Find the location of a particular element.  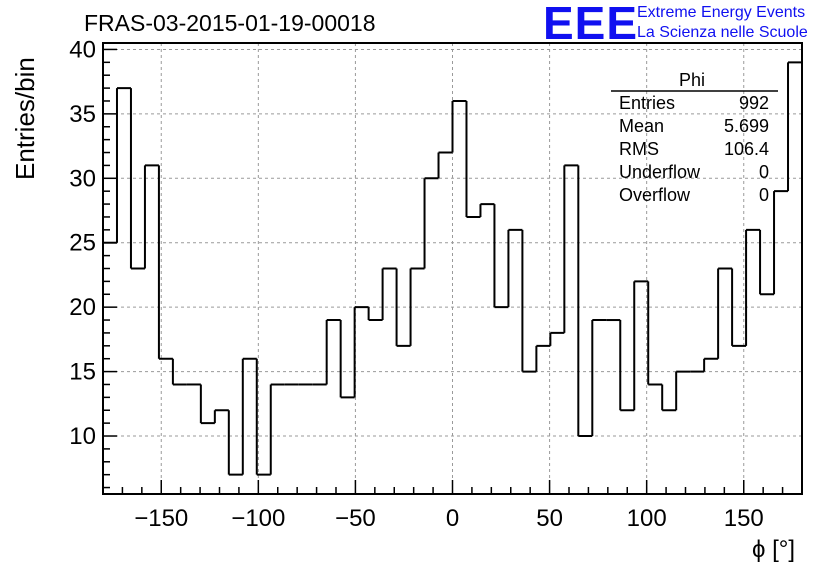

stats-label-overflow: Overflow is located at coordinates (655, 195).